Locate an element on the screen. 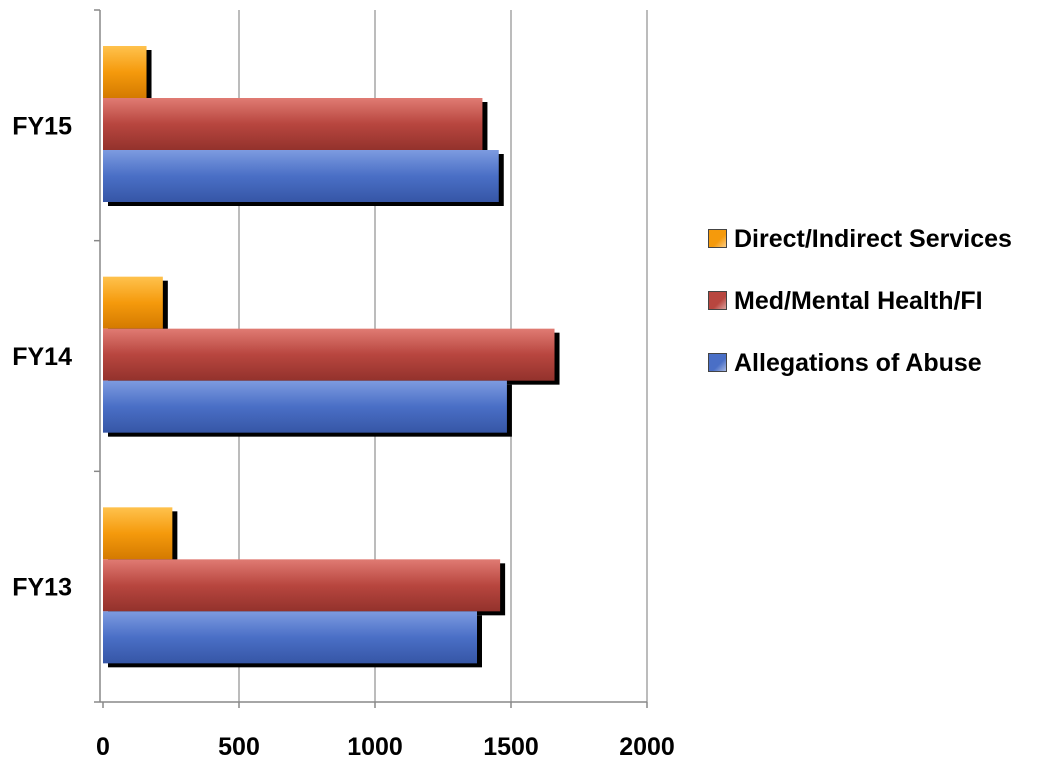  x-tick-label: 1500 is located at coordinates (511, 745).